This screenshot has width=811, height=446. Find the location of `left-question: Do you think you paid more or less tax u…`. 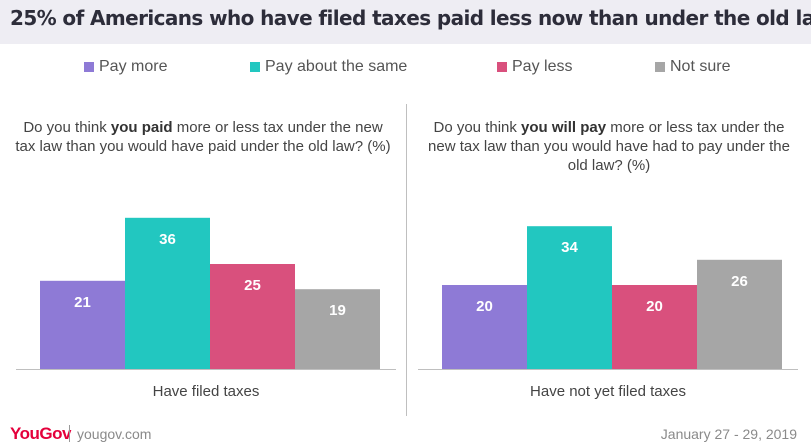

left-question: Do you think you paid more or less tax u… is located at coordinates (203, 137).